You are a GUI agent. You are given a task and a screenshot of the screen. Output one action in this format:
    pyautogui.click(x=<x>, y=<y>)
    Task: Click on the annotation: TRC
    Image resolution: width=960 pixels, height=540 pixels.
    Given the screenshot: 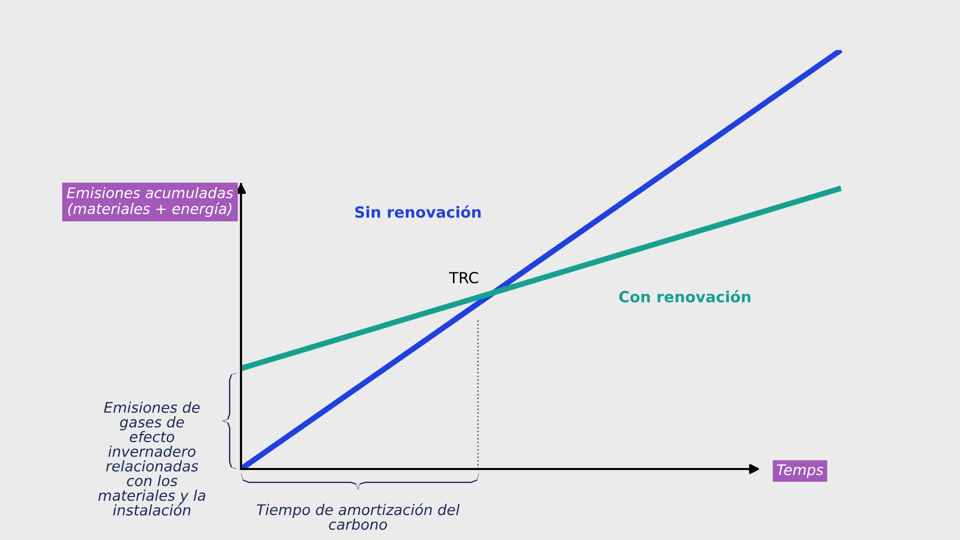 What is the action you would take?
    pyautogui.click(x=463, y=278)
    